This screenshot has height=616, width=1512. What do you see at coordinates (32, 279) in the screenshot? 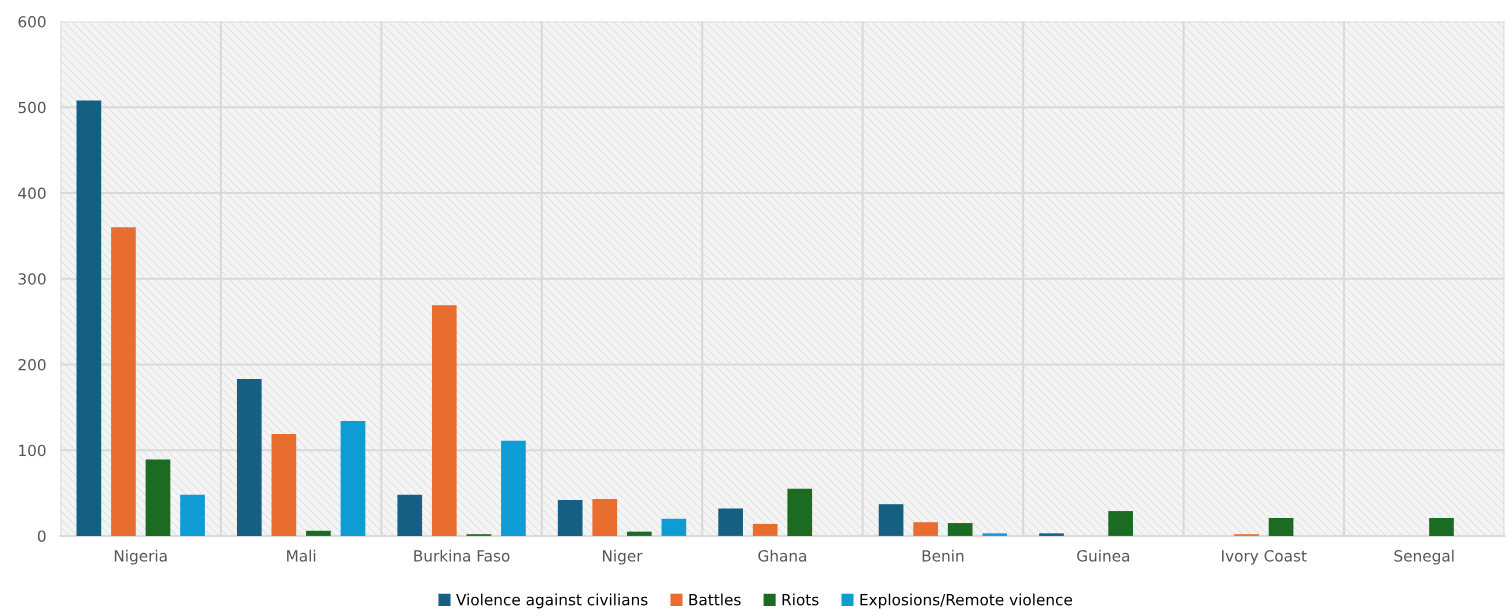
I see `y-tick-label: 300` at bounding box center [32, 279].